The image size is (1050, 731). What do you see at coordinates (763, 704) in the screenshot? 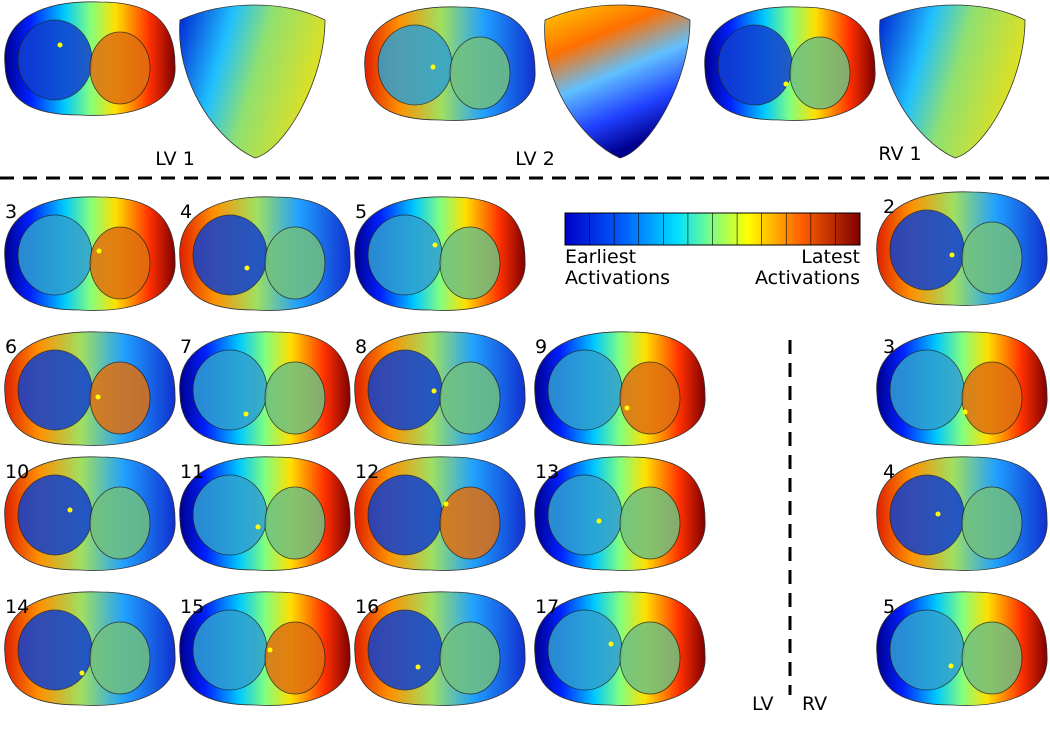
I see `divider-label: LV` at bounding box center [763, 704].